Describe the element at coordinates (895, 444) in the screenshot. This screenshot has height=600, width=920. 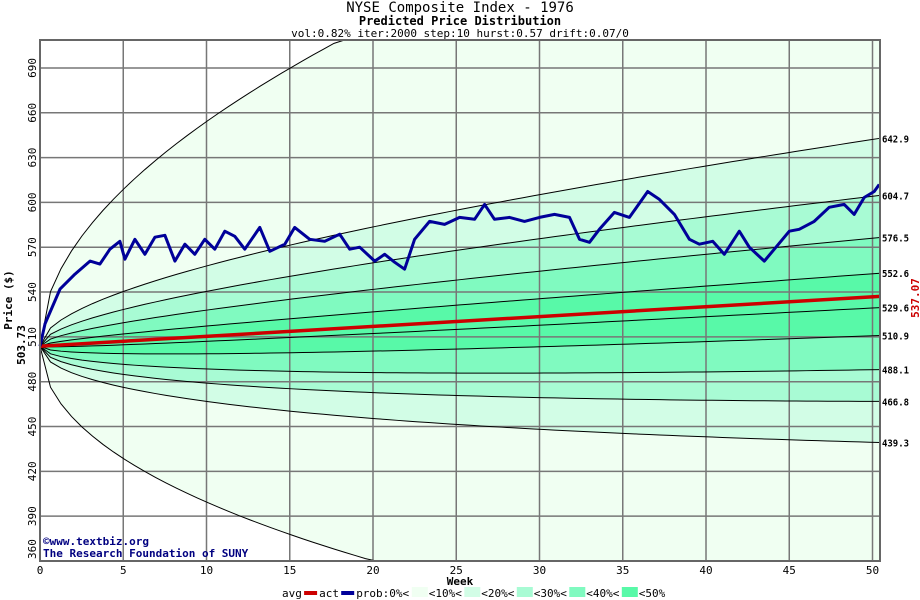
I see `quantile-end-label: 439.3` at that location.